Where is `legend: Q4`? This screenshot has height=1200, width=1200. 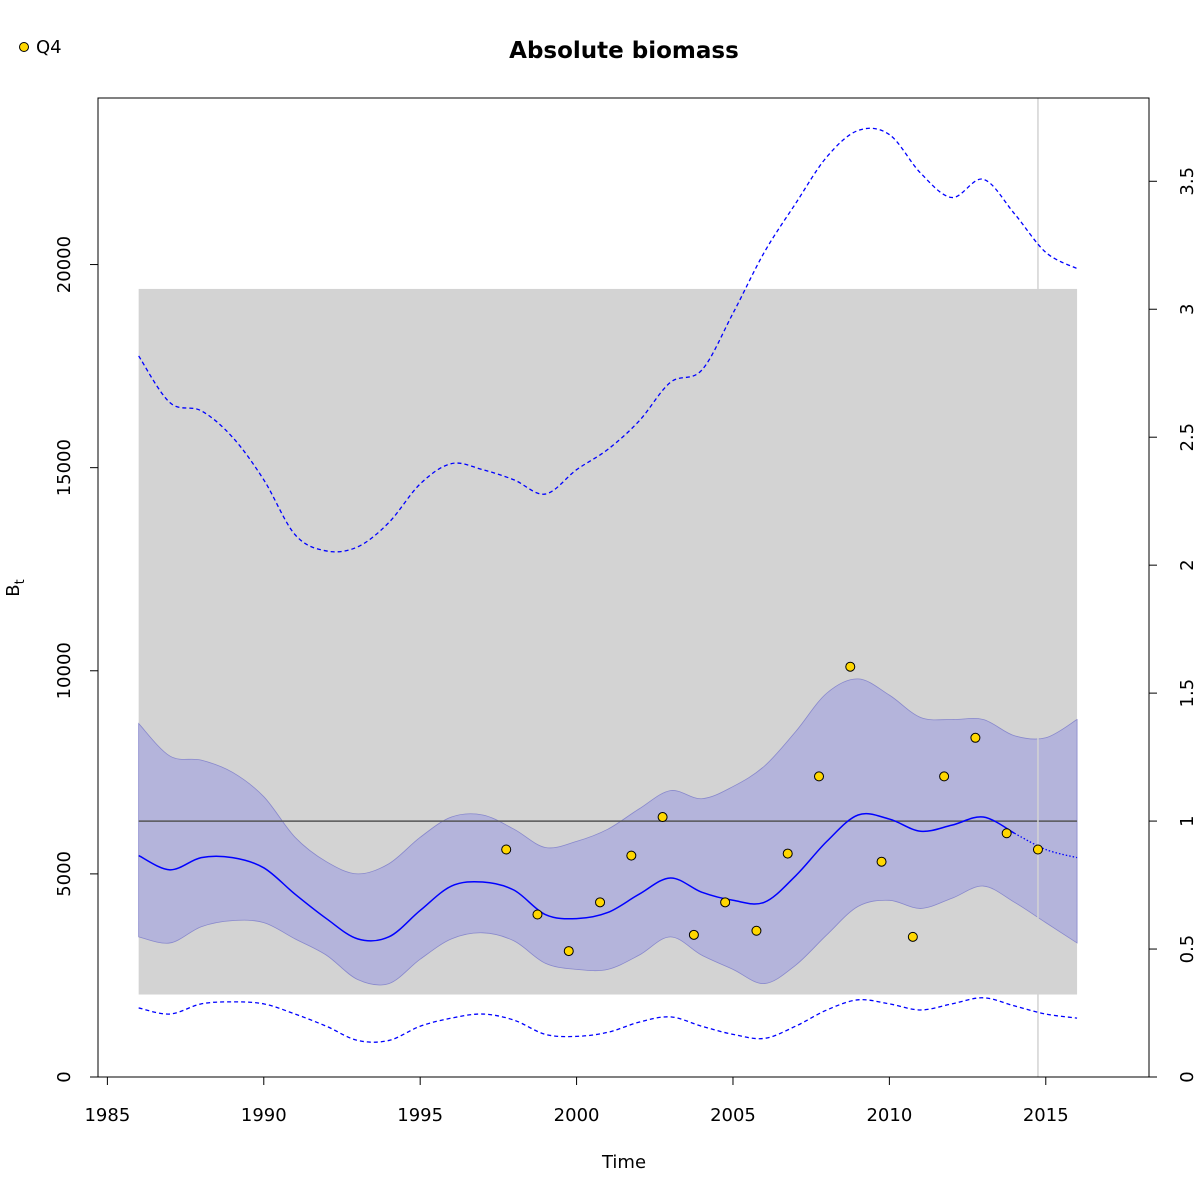
legend: Q4 is located at coordinates (40, 47).